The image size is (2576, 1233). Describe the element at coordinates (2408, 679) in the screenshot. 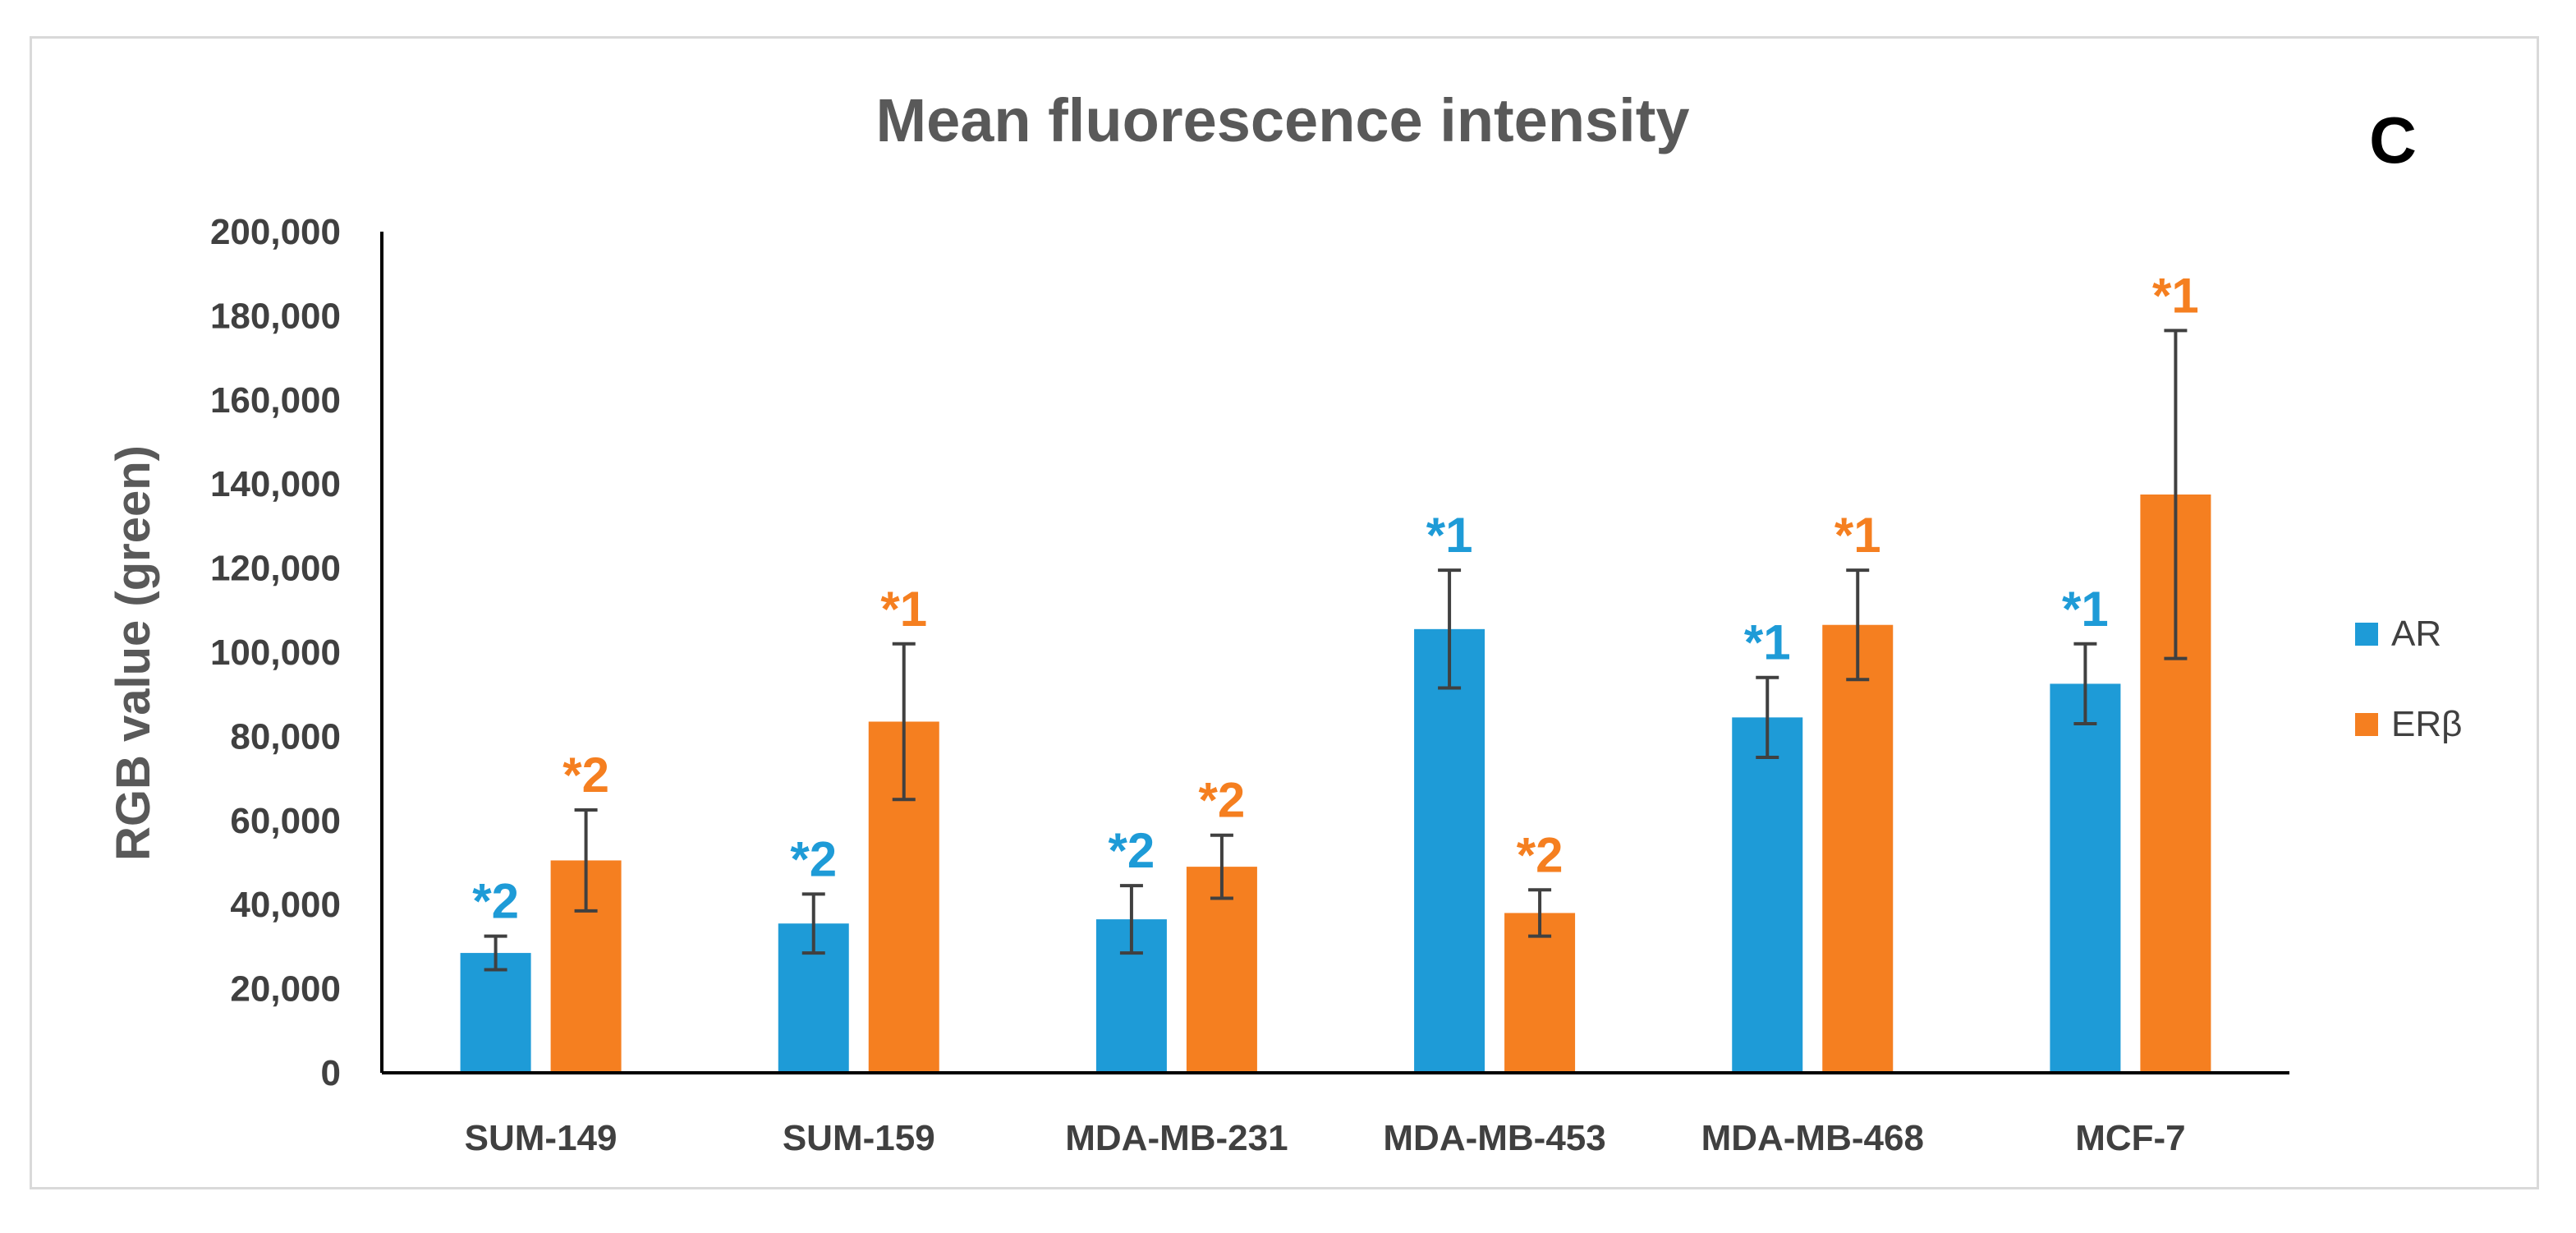

I see `legend: AR ERβ` at that location.